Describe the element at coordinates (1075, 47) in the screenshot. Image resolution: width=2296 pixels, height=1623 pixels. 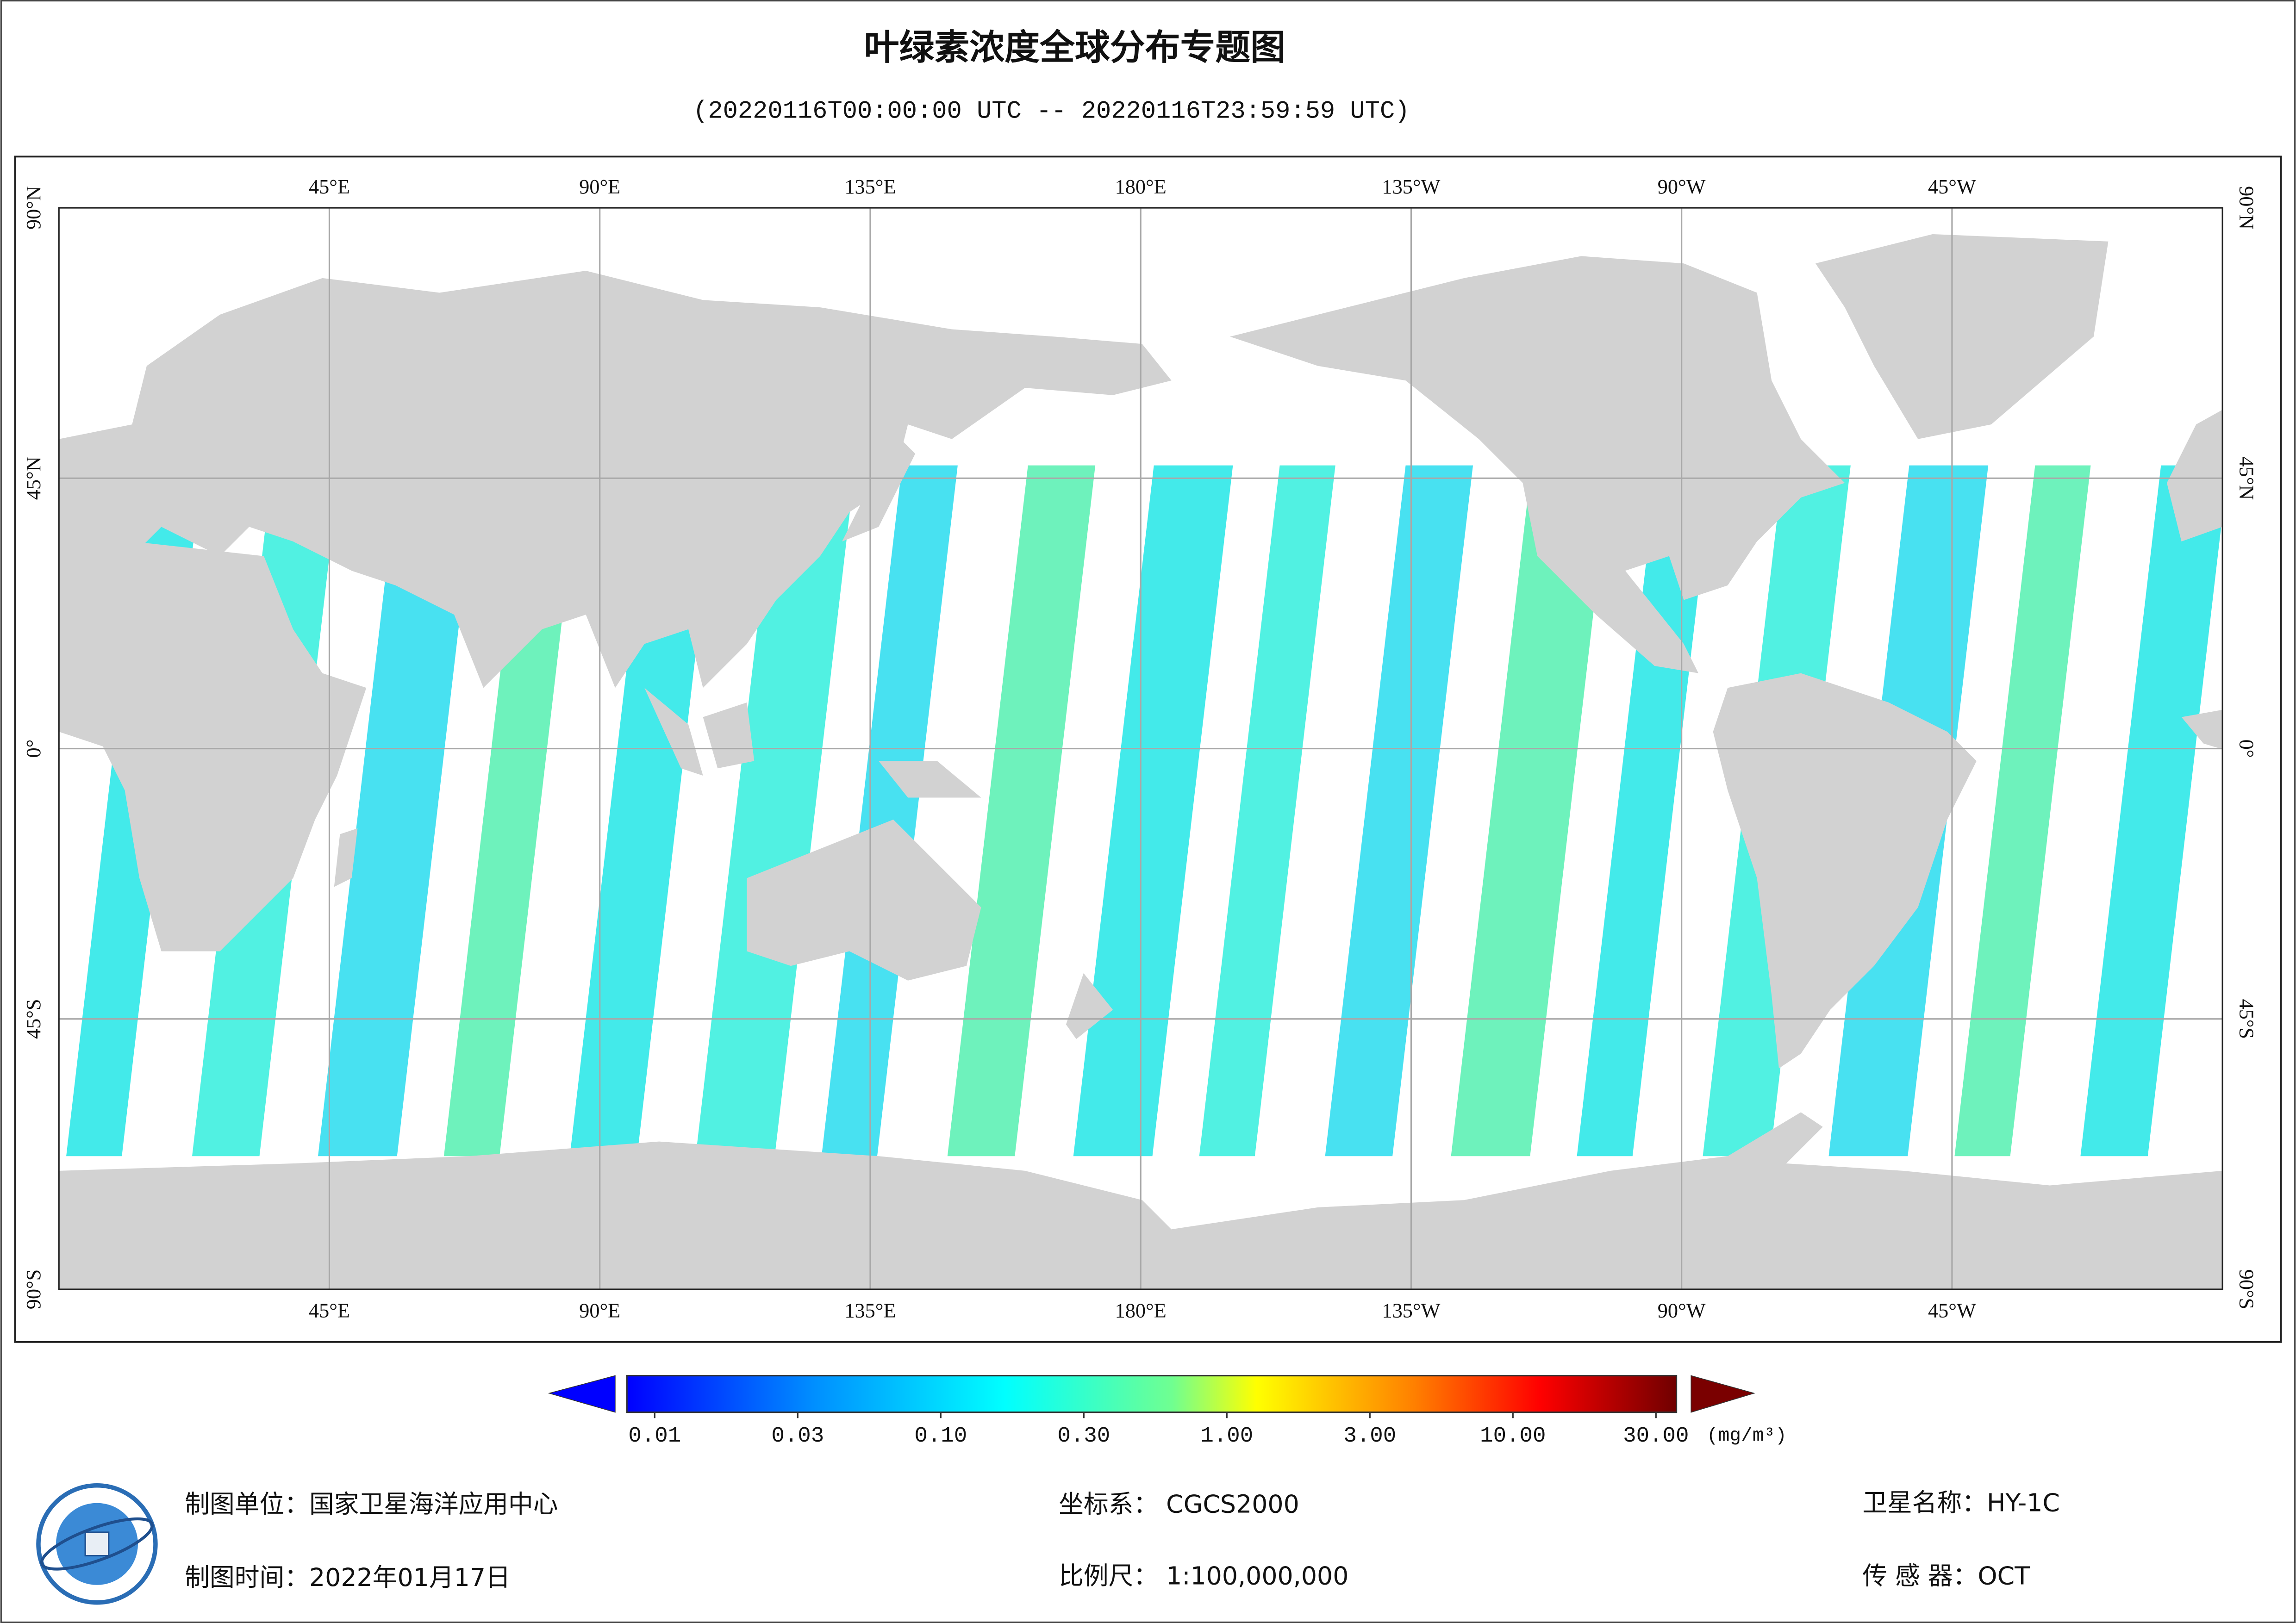
I see `map-title: 叶绿素浓度全球分布专题图` at that location.